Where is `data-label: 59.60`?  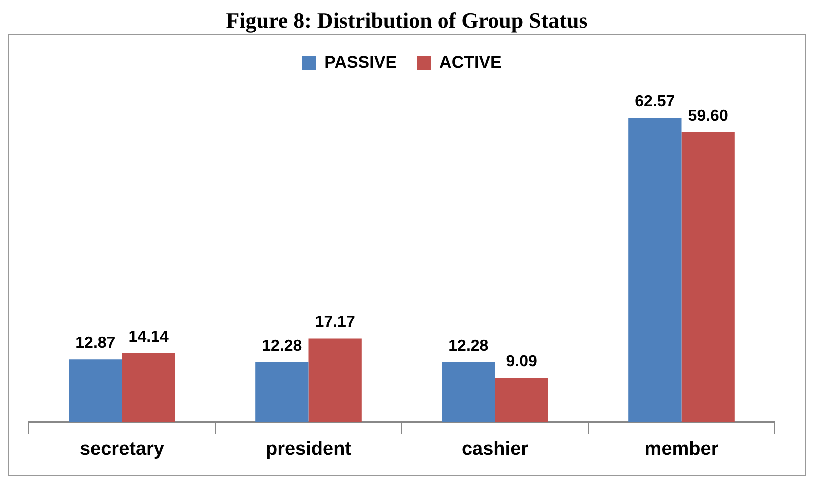
data-label: 59.60 is located at coordinates (708, 116).